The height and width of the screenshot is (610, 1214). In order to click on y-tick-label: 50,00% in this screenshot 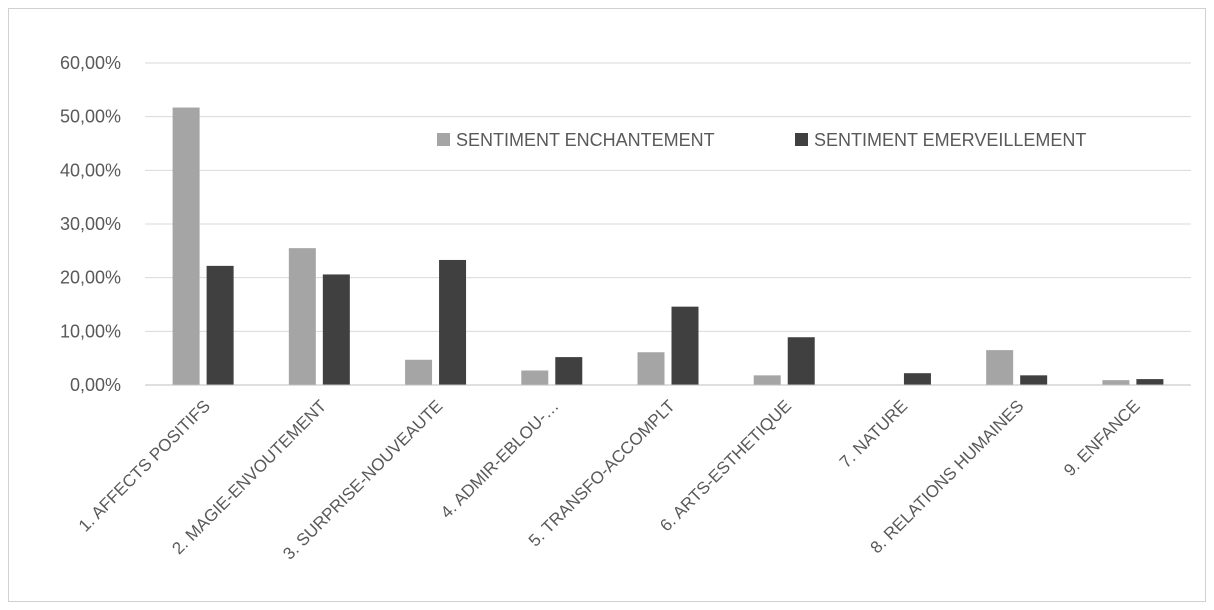, I will do `click(90, 117)`.